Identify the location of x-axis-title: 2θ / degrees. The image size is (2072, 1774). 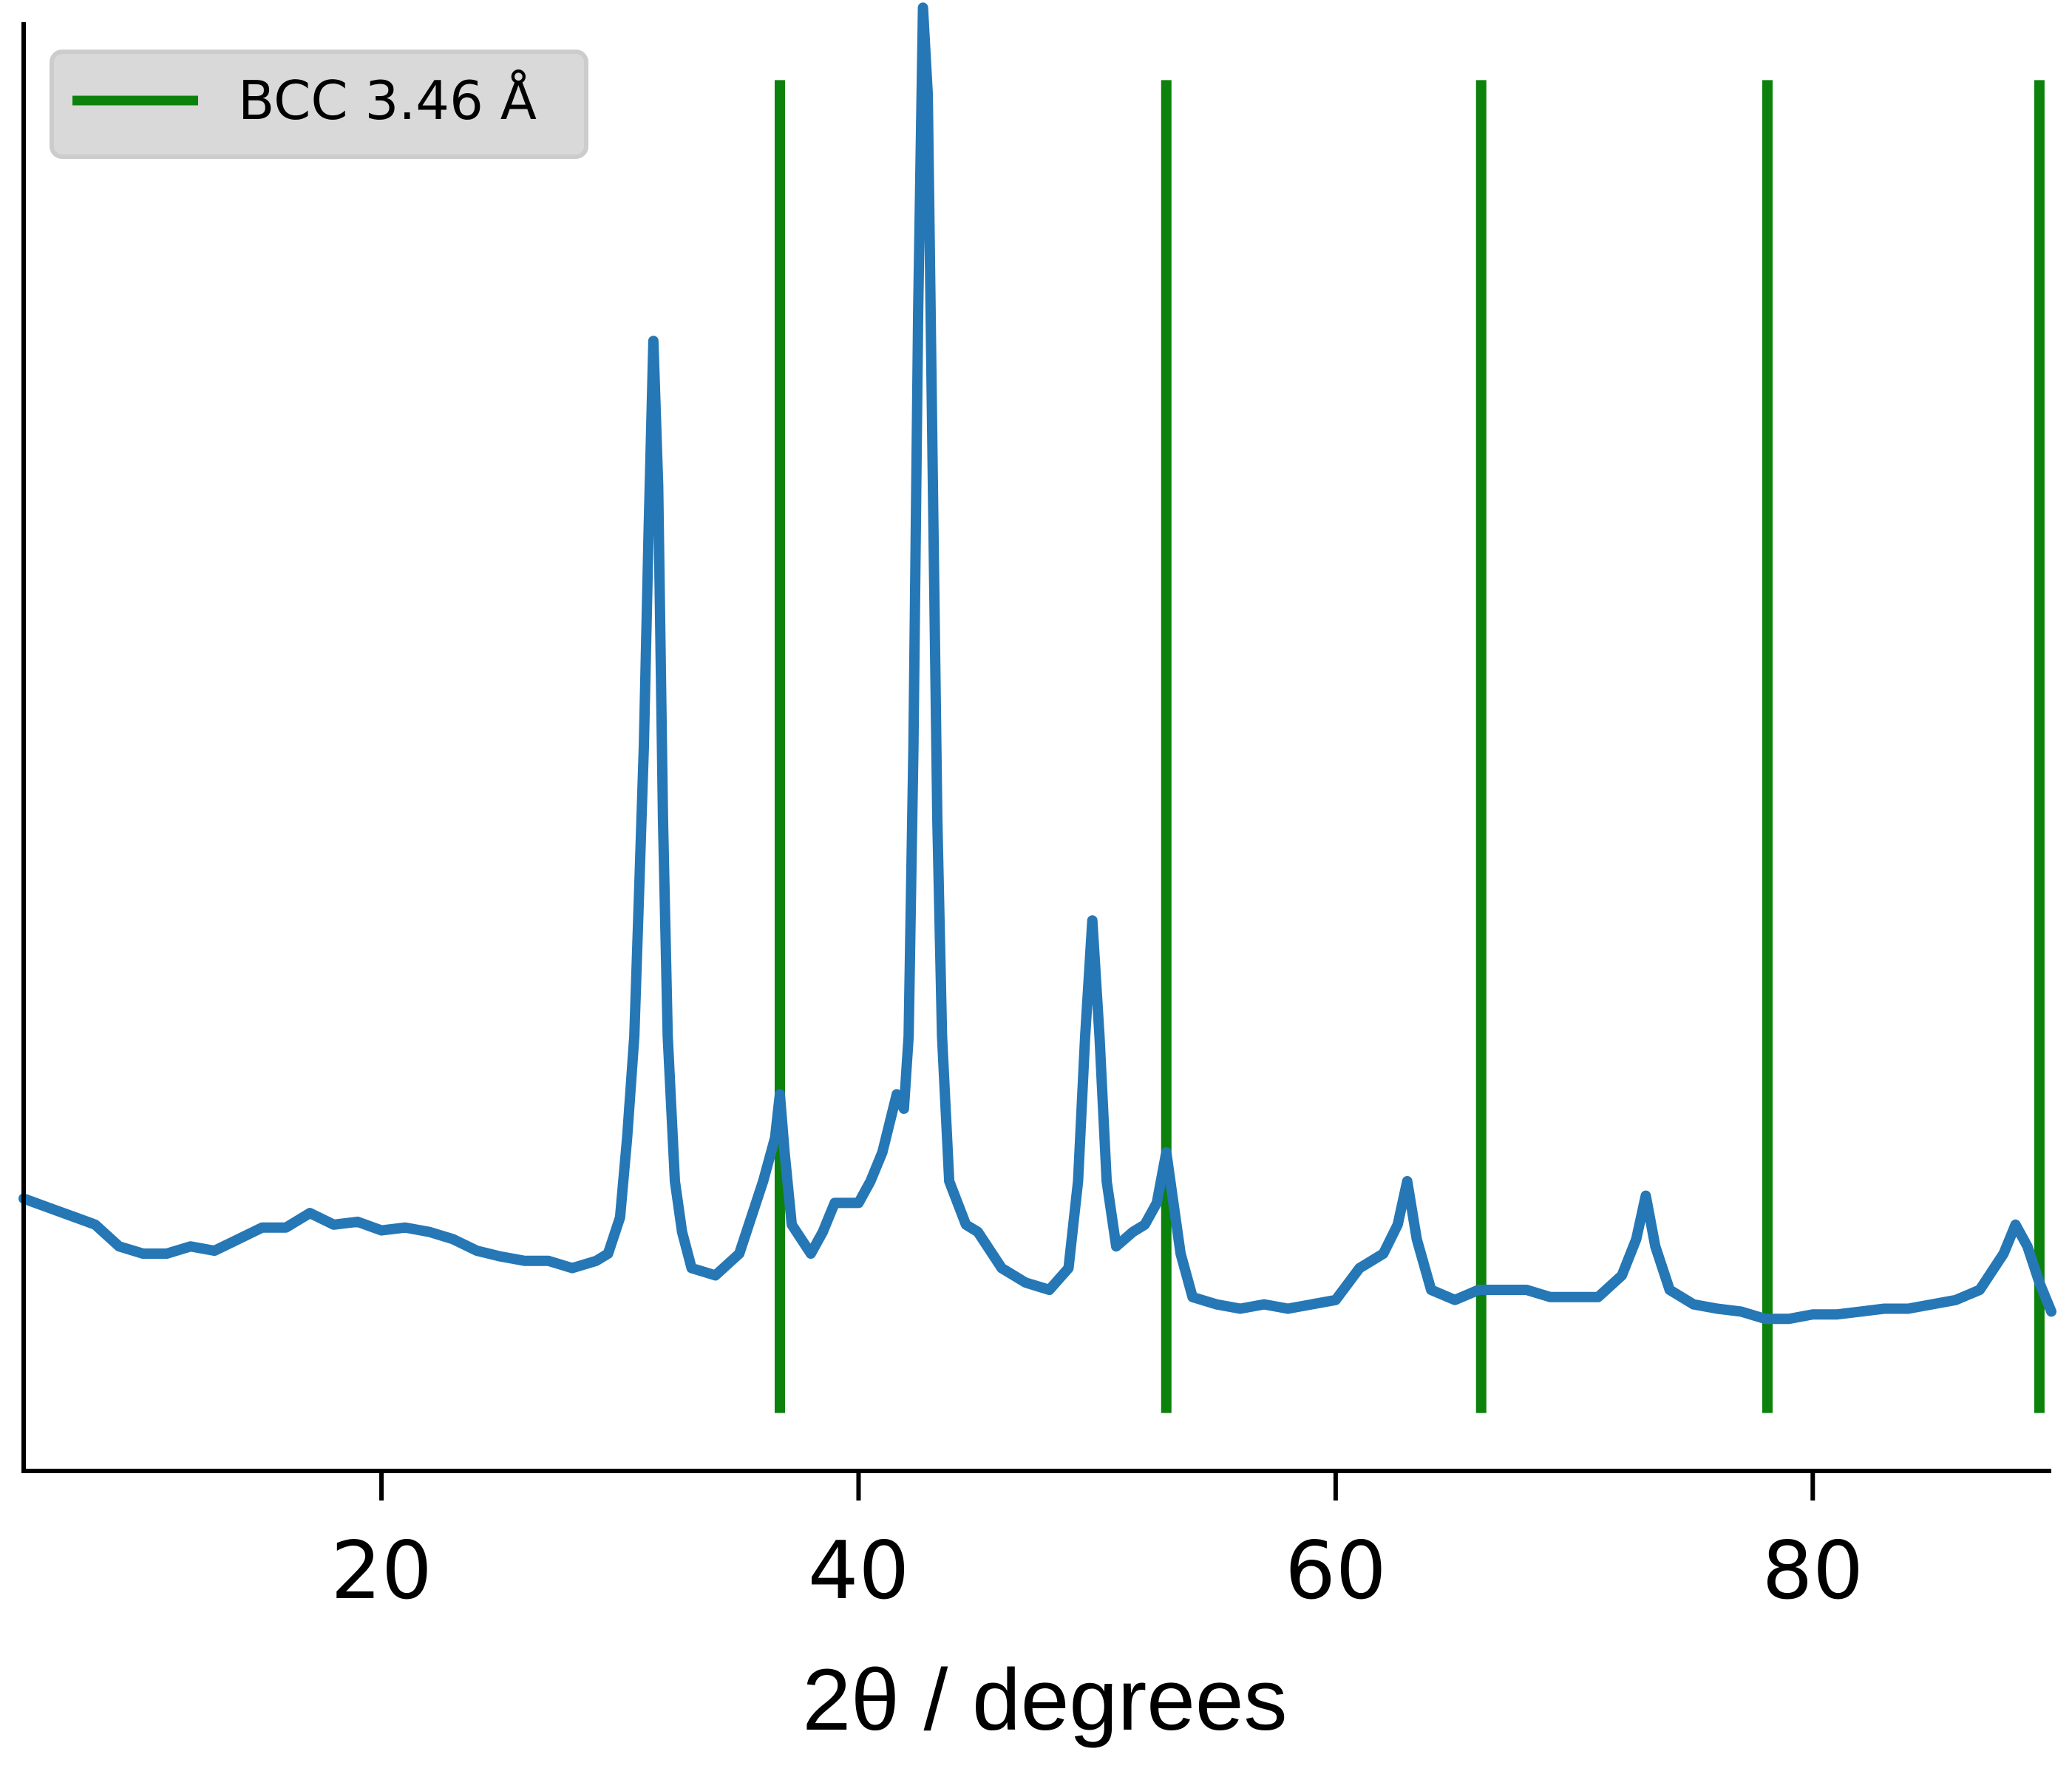
(1044, 1700).